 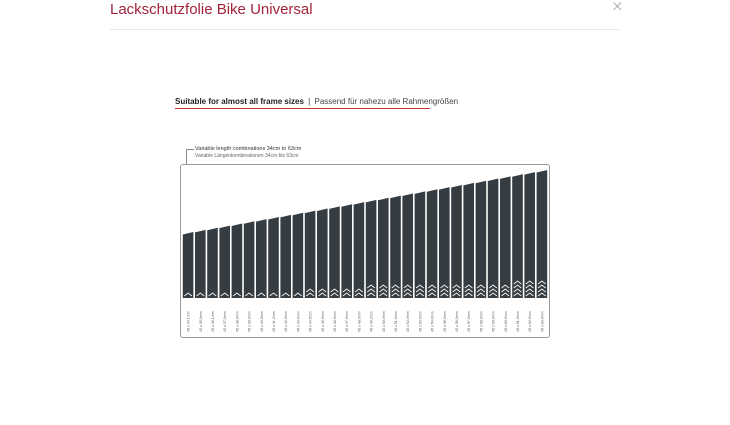 What do you see at coordinates (274, 321) in the screenshot?
I see `strip-size-label: 45 x 41,2mm` at bounding box center [274, 321].